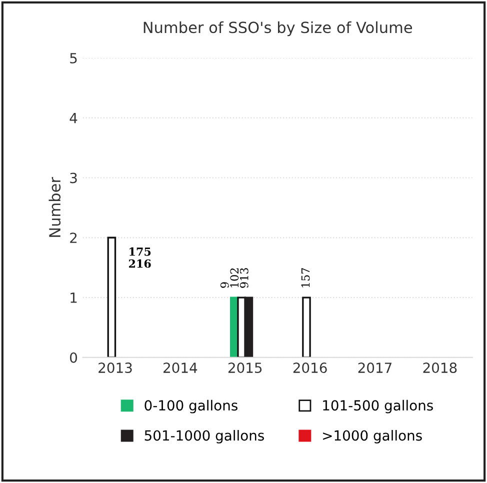  Describe the element at coordinates (73, 58) in the screenshot. I see `y-tick-label: 5` at that location.